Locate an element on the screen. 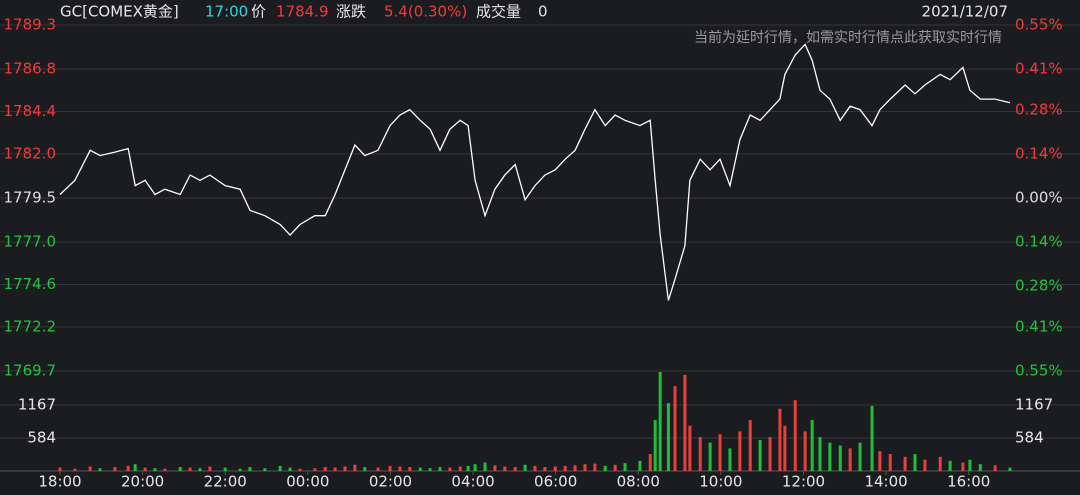 This screenshot has width=1080, height=495. volume: 0 is located at coordinates (543, 12).